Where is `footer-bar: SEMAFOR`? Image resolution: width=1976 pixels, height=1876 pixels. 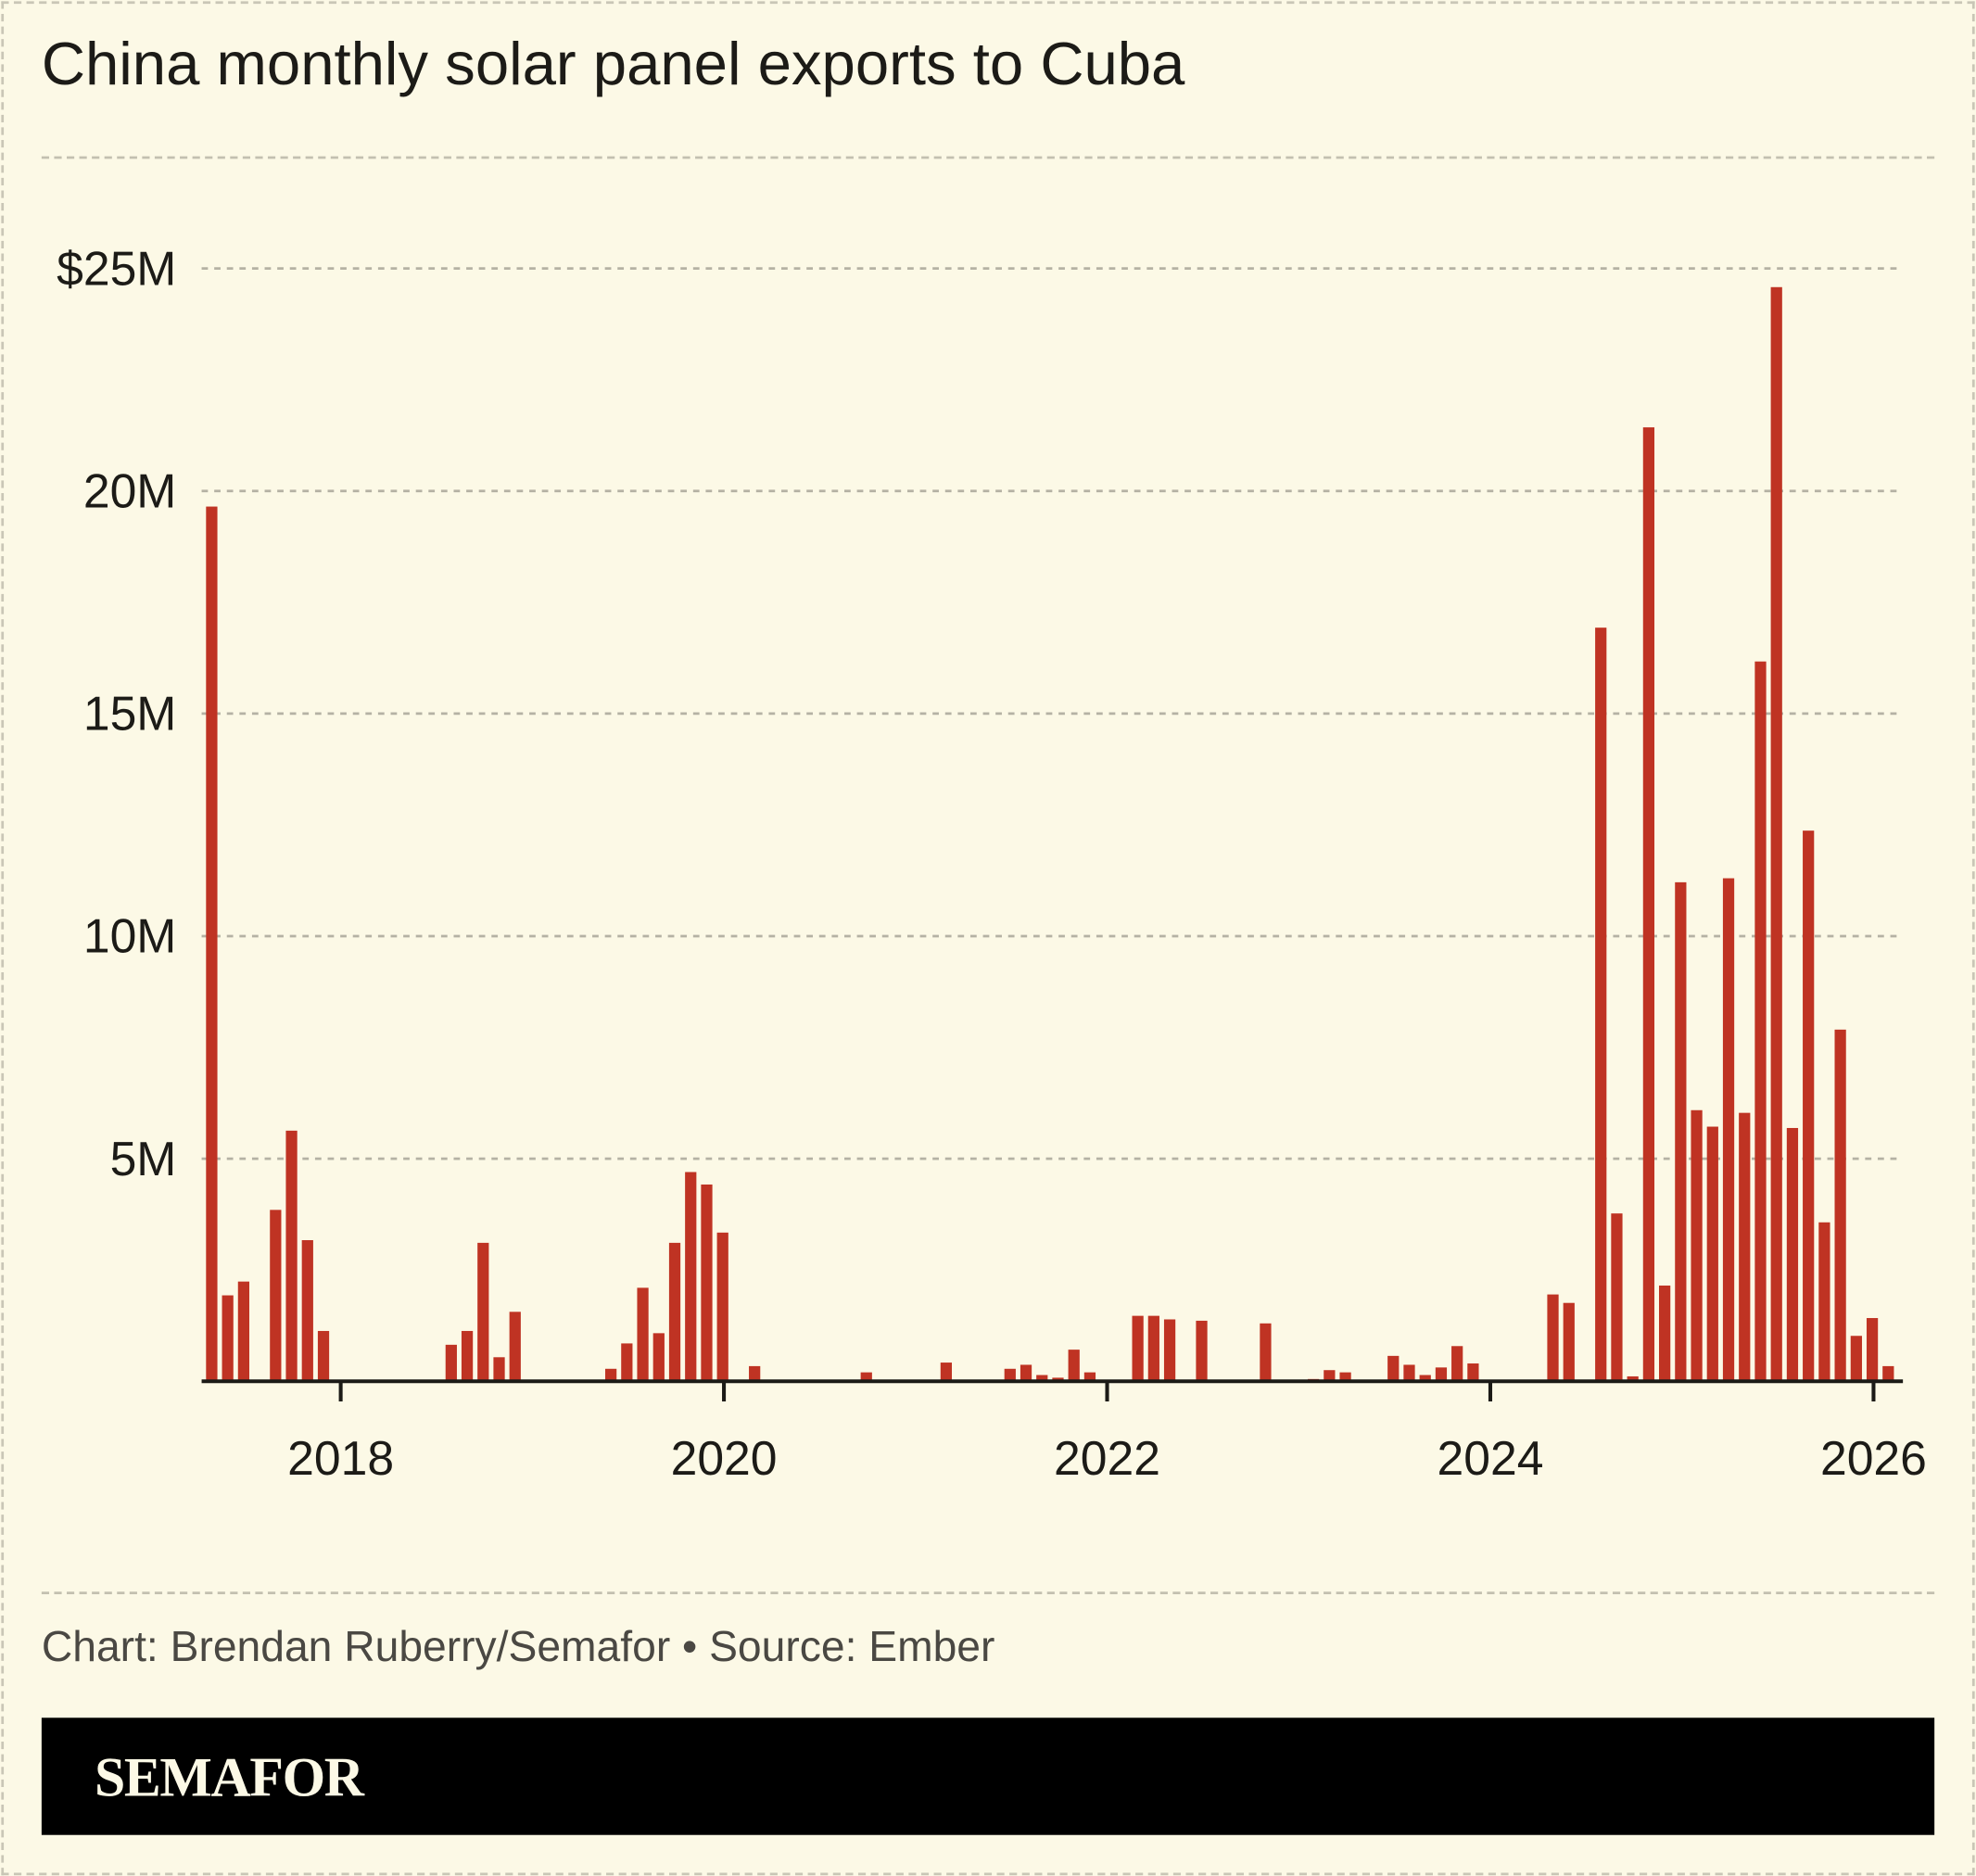
footer-bar: SEMAFOR is located at coordinates (988, 1776).